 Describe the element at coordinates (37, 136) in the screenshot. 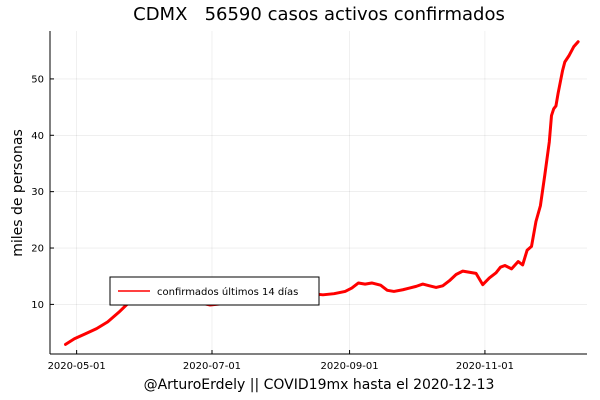

I see `y-tick-label: 40` at that location.